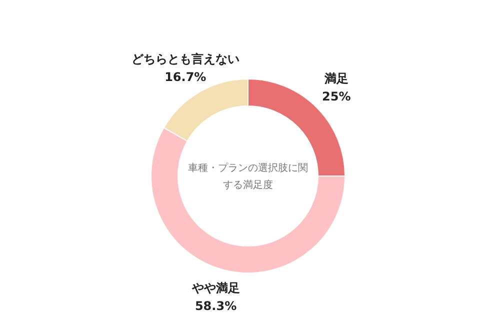  Describe the element at coordinates (215, 305) in the screenshot. I see `data-label: 58.3%` at that location.